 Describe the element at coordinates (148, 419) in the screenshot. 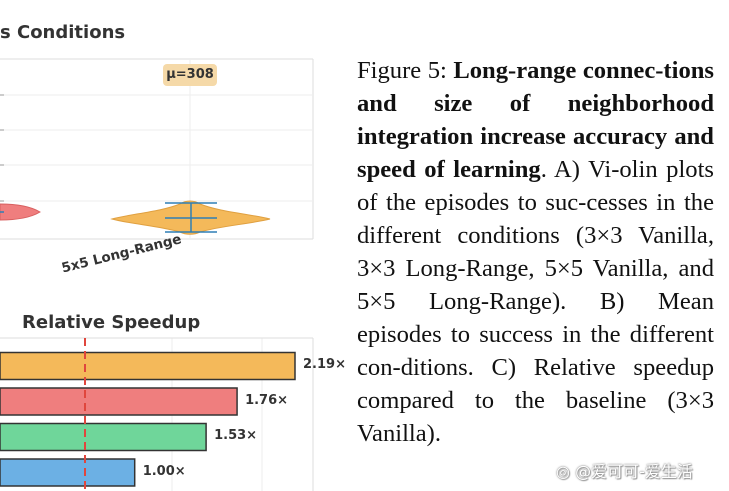

I see `speedup-bars` at that location.